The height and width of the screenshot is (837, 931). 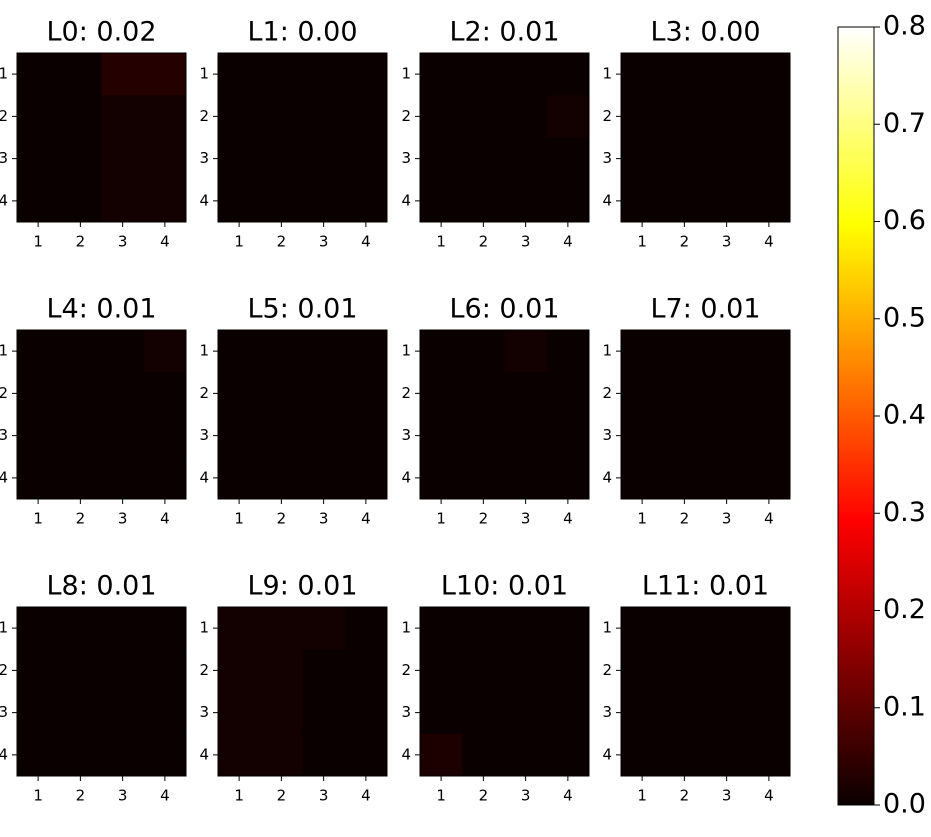 I want to click on heatmap-panel: L0: 0.02 1 2 3 4 1 2 3 4, so click(x=93, y=134).